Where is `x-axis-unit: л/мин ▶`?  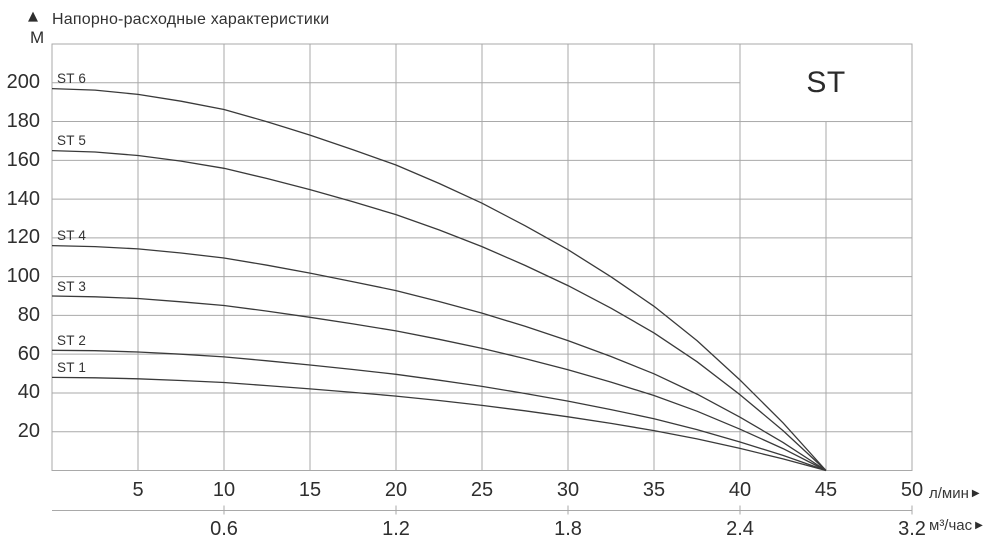 x-axis-unit: л/мин ▶ is located at coordinates (954, 493).